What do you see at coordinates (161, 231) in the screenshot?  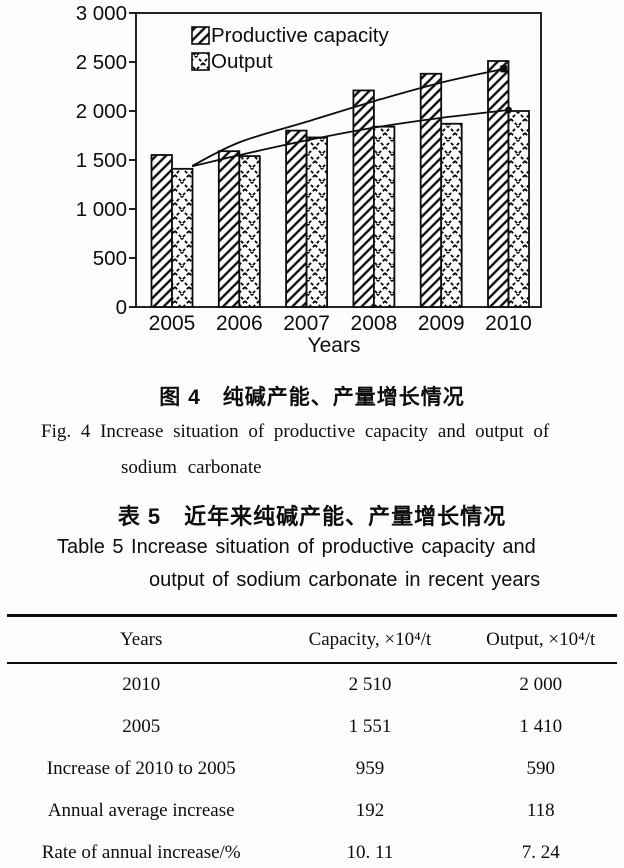 I see `bar-productive-capacity-2005` at bounding box center [161, 231].